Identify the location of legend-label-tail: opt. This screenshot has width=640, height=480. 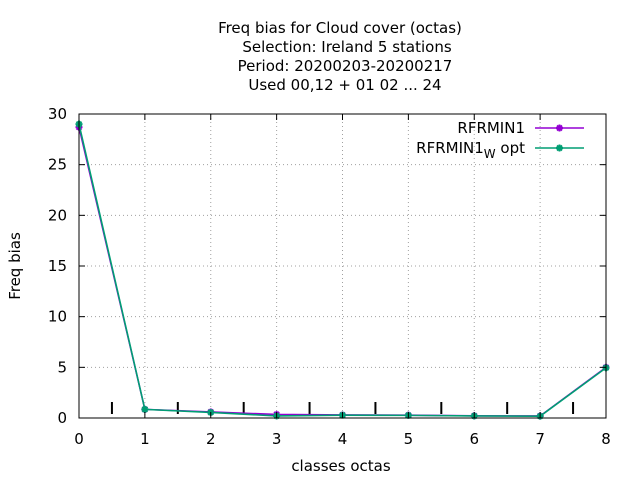
(510, 148).